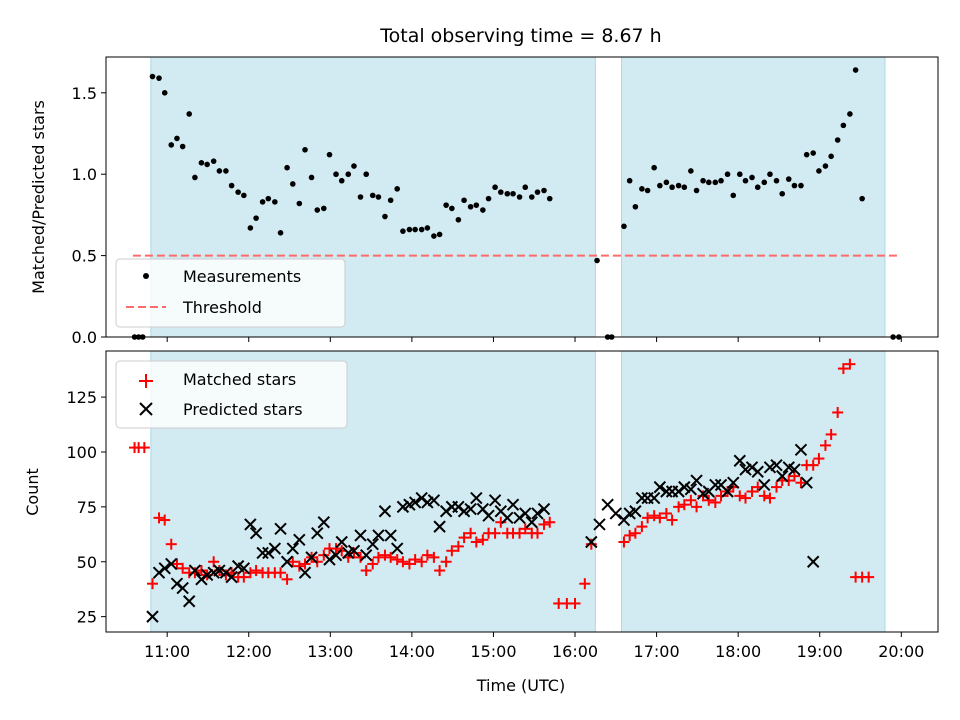  I want to click on bottom-x-tick-label: 16:00, so click(575, 651).